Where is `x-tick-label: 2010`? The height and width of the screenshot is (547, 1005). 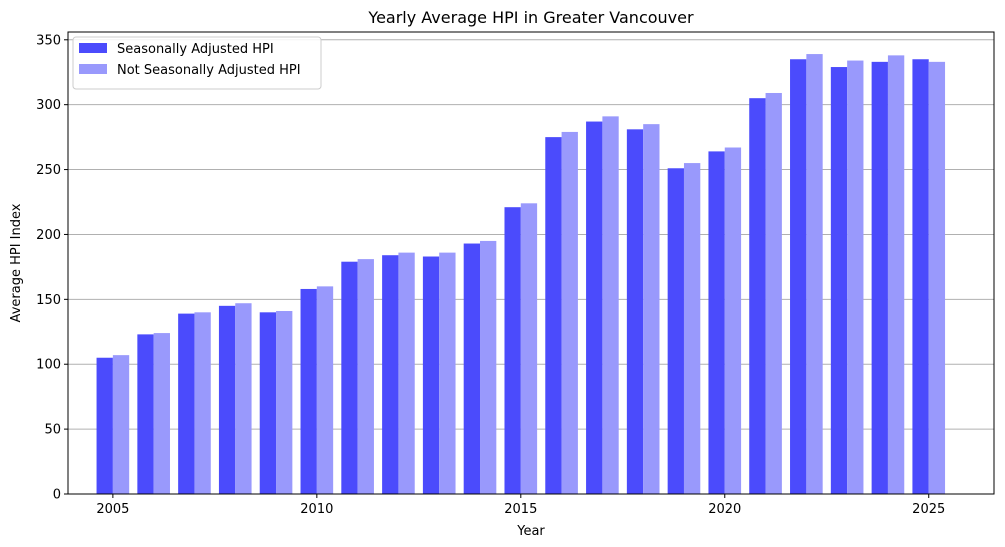 x-tick-label: 2010 is located at coordinates (316, 509).